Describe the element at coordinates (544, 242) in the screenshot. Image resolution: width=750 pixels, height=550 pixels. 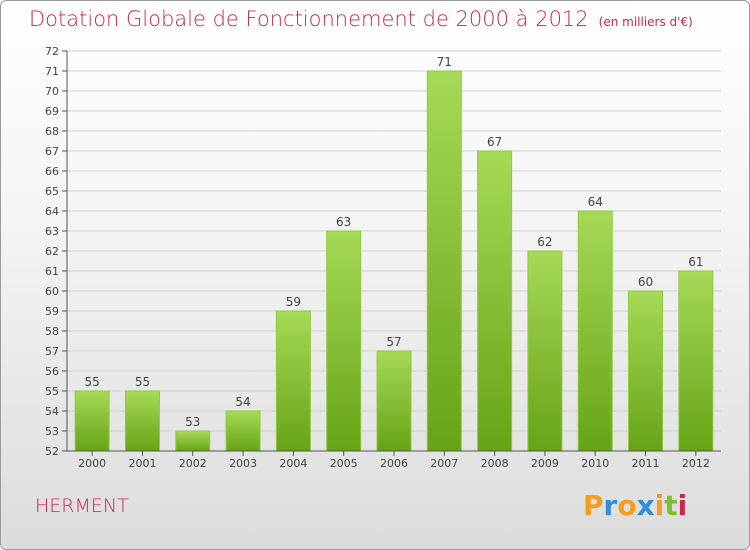
I see `data-label: 62` at that location.